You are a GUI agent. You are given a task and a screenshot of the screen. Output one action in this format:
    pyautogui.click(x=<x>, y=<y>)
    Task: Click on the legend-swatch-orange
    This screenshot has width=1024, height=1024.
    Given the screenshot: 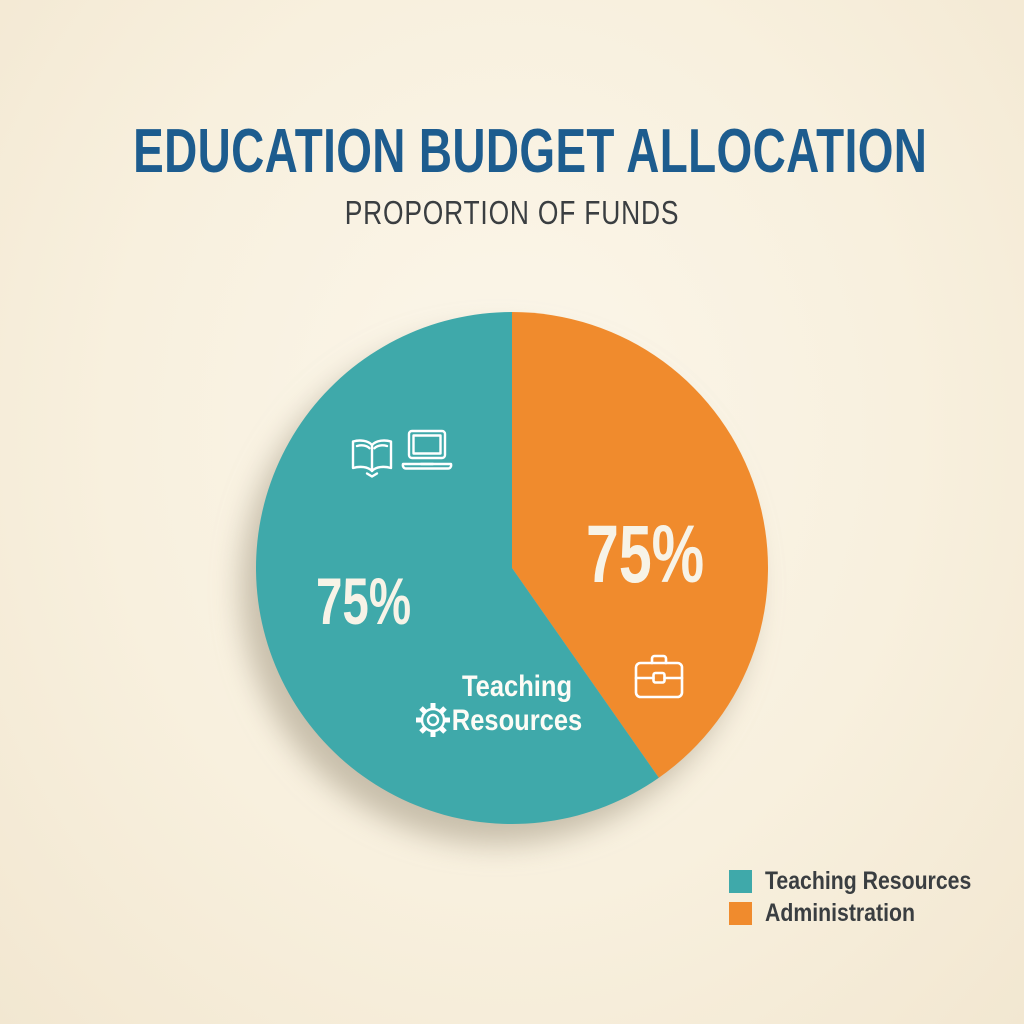 What is the action you would take?
    pyautogui.click(x=740, y=913)
    